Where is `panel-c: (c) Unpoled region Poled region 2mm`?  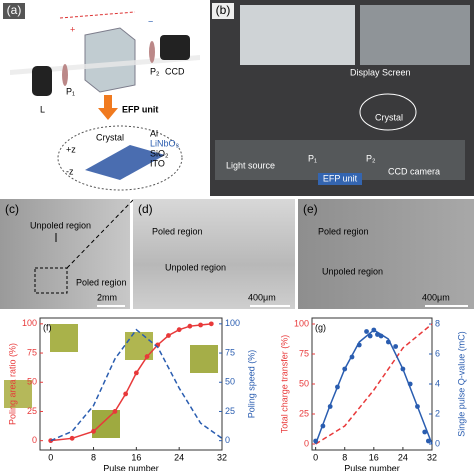
panel-c: (c) Unpoled region Poled region 2mm is located at coordinates (67, 254).